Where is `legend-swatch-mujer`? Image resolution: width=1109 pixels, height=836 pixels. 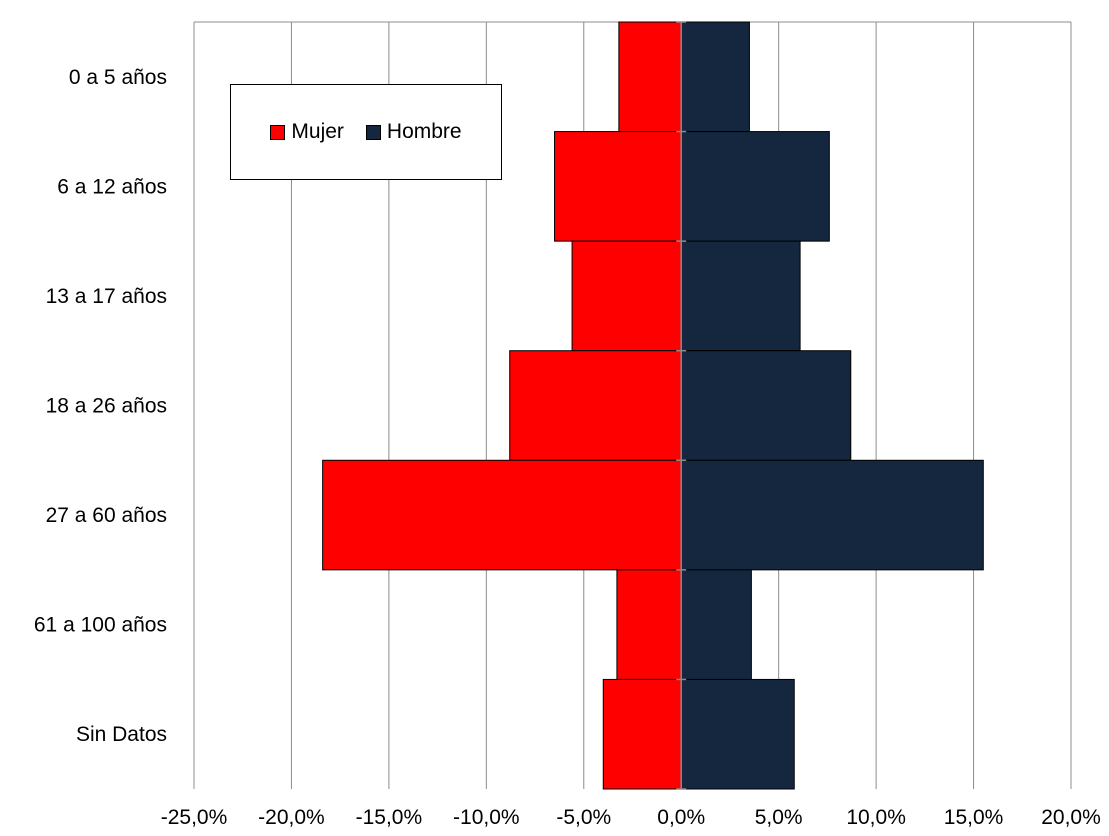 legend-swatch-mujer is located at coordinates (278, 132).